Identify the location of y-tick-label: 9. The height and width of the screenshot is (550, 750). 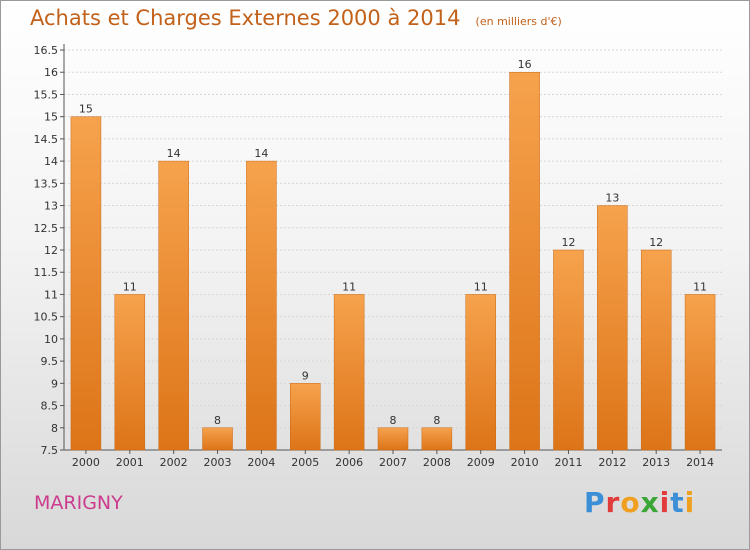
(54, 383).